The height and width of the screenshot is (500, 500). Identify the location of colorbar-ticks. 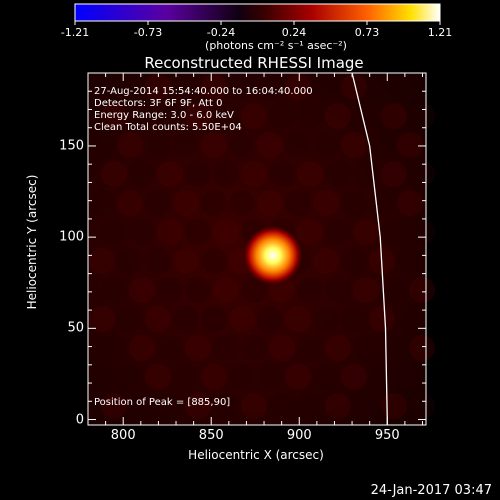
(257, 23).